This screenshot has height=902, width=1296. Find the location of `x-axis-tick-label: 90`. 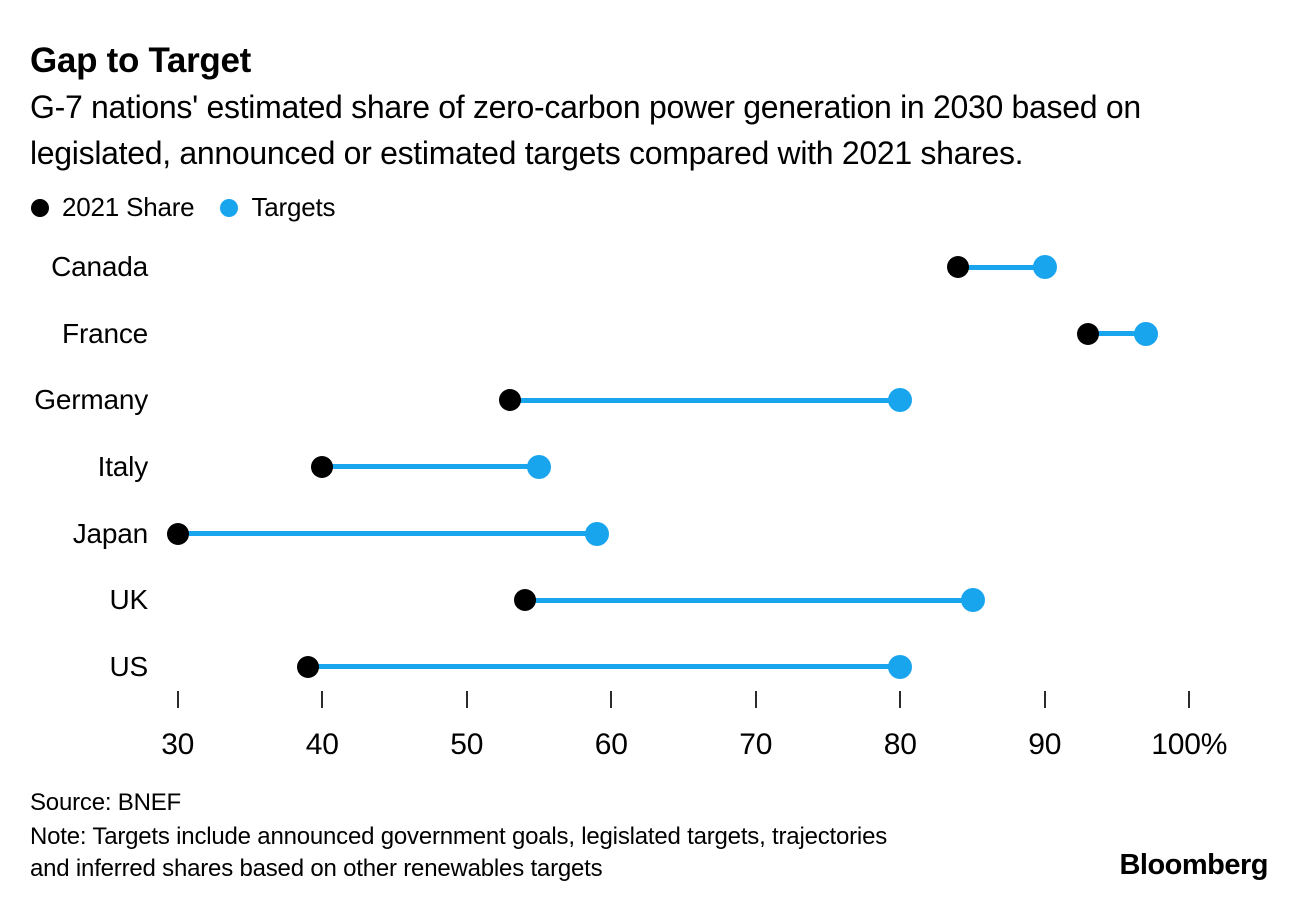

x-axis-tick-label: 90 is located at coordinates (1045, 744).